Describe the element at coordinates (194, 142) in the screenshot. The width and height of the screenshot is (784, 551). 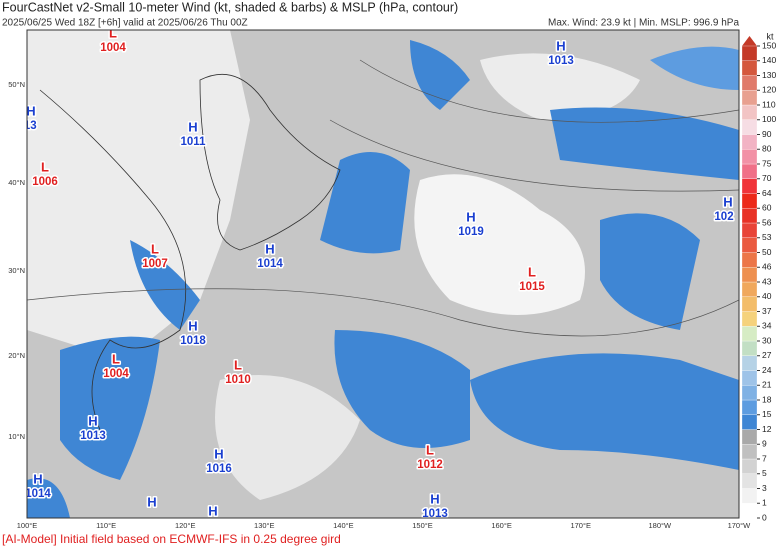
I see `center-pressure: 1011` at that location.